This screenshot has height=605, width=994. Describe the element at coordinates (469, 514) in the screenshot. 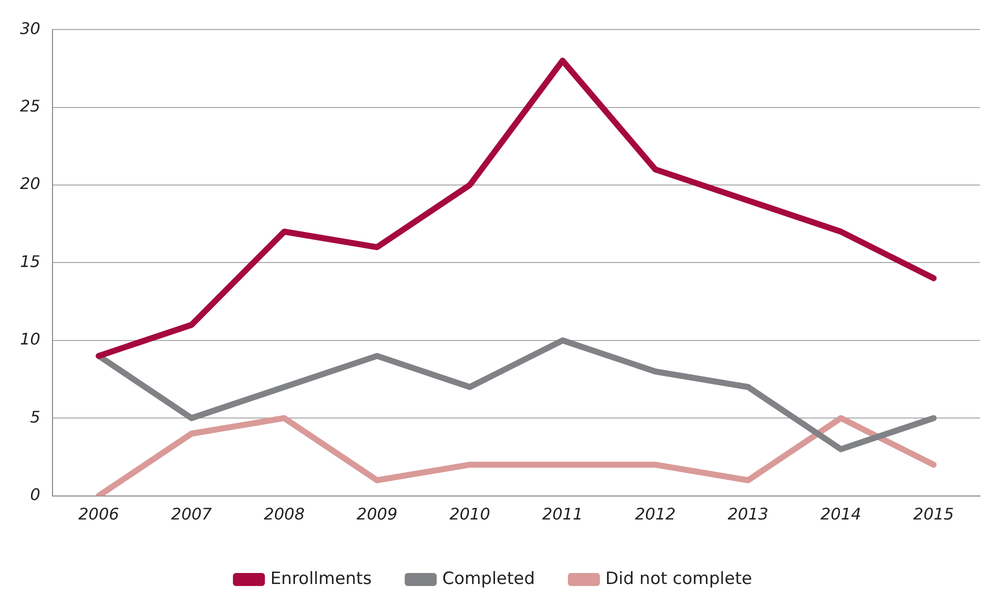

I see `x-tick-label: 2010` at that location.